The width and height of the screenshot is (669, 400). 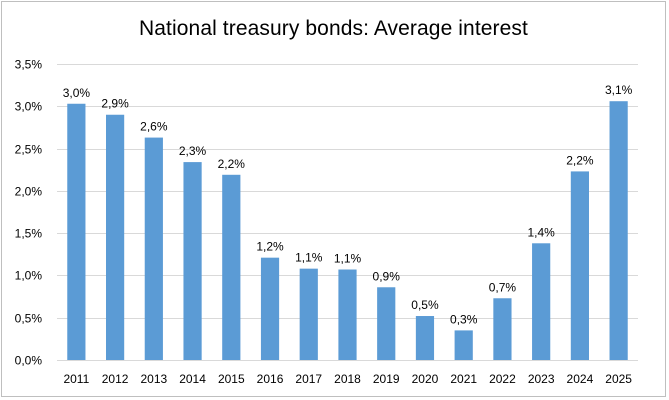 I want to click on x-tick-label: 2011, so click(x=76, y=379).